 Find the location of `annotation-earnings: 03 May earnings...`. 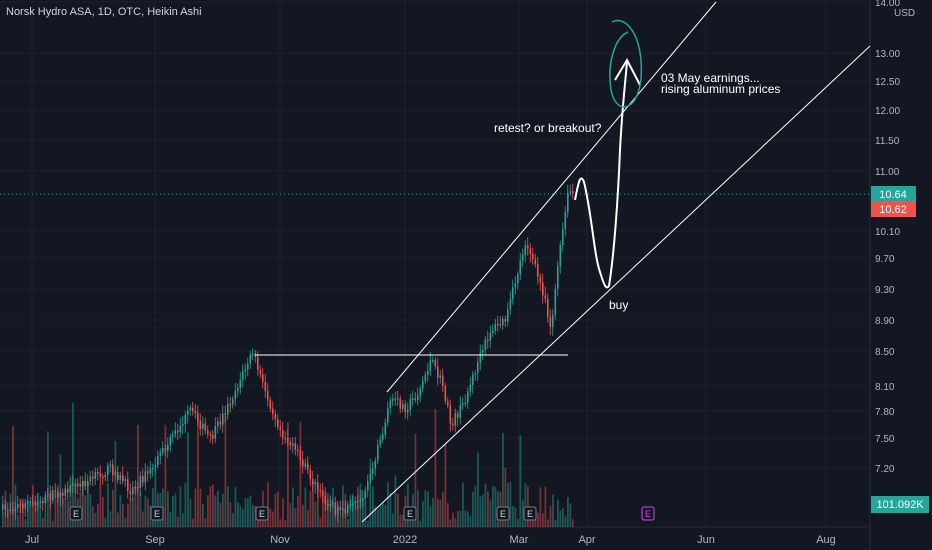

annotation-earnings: 03 May earnings... is located at coordinates (710, 78).